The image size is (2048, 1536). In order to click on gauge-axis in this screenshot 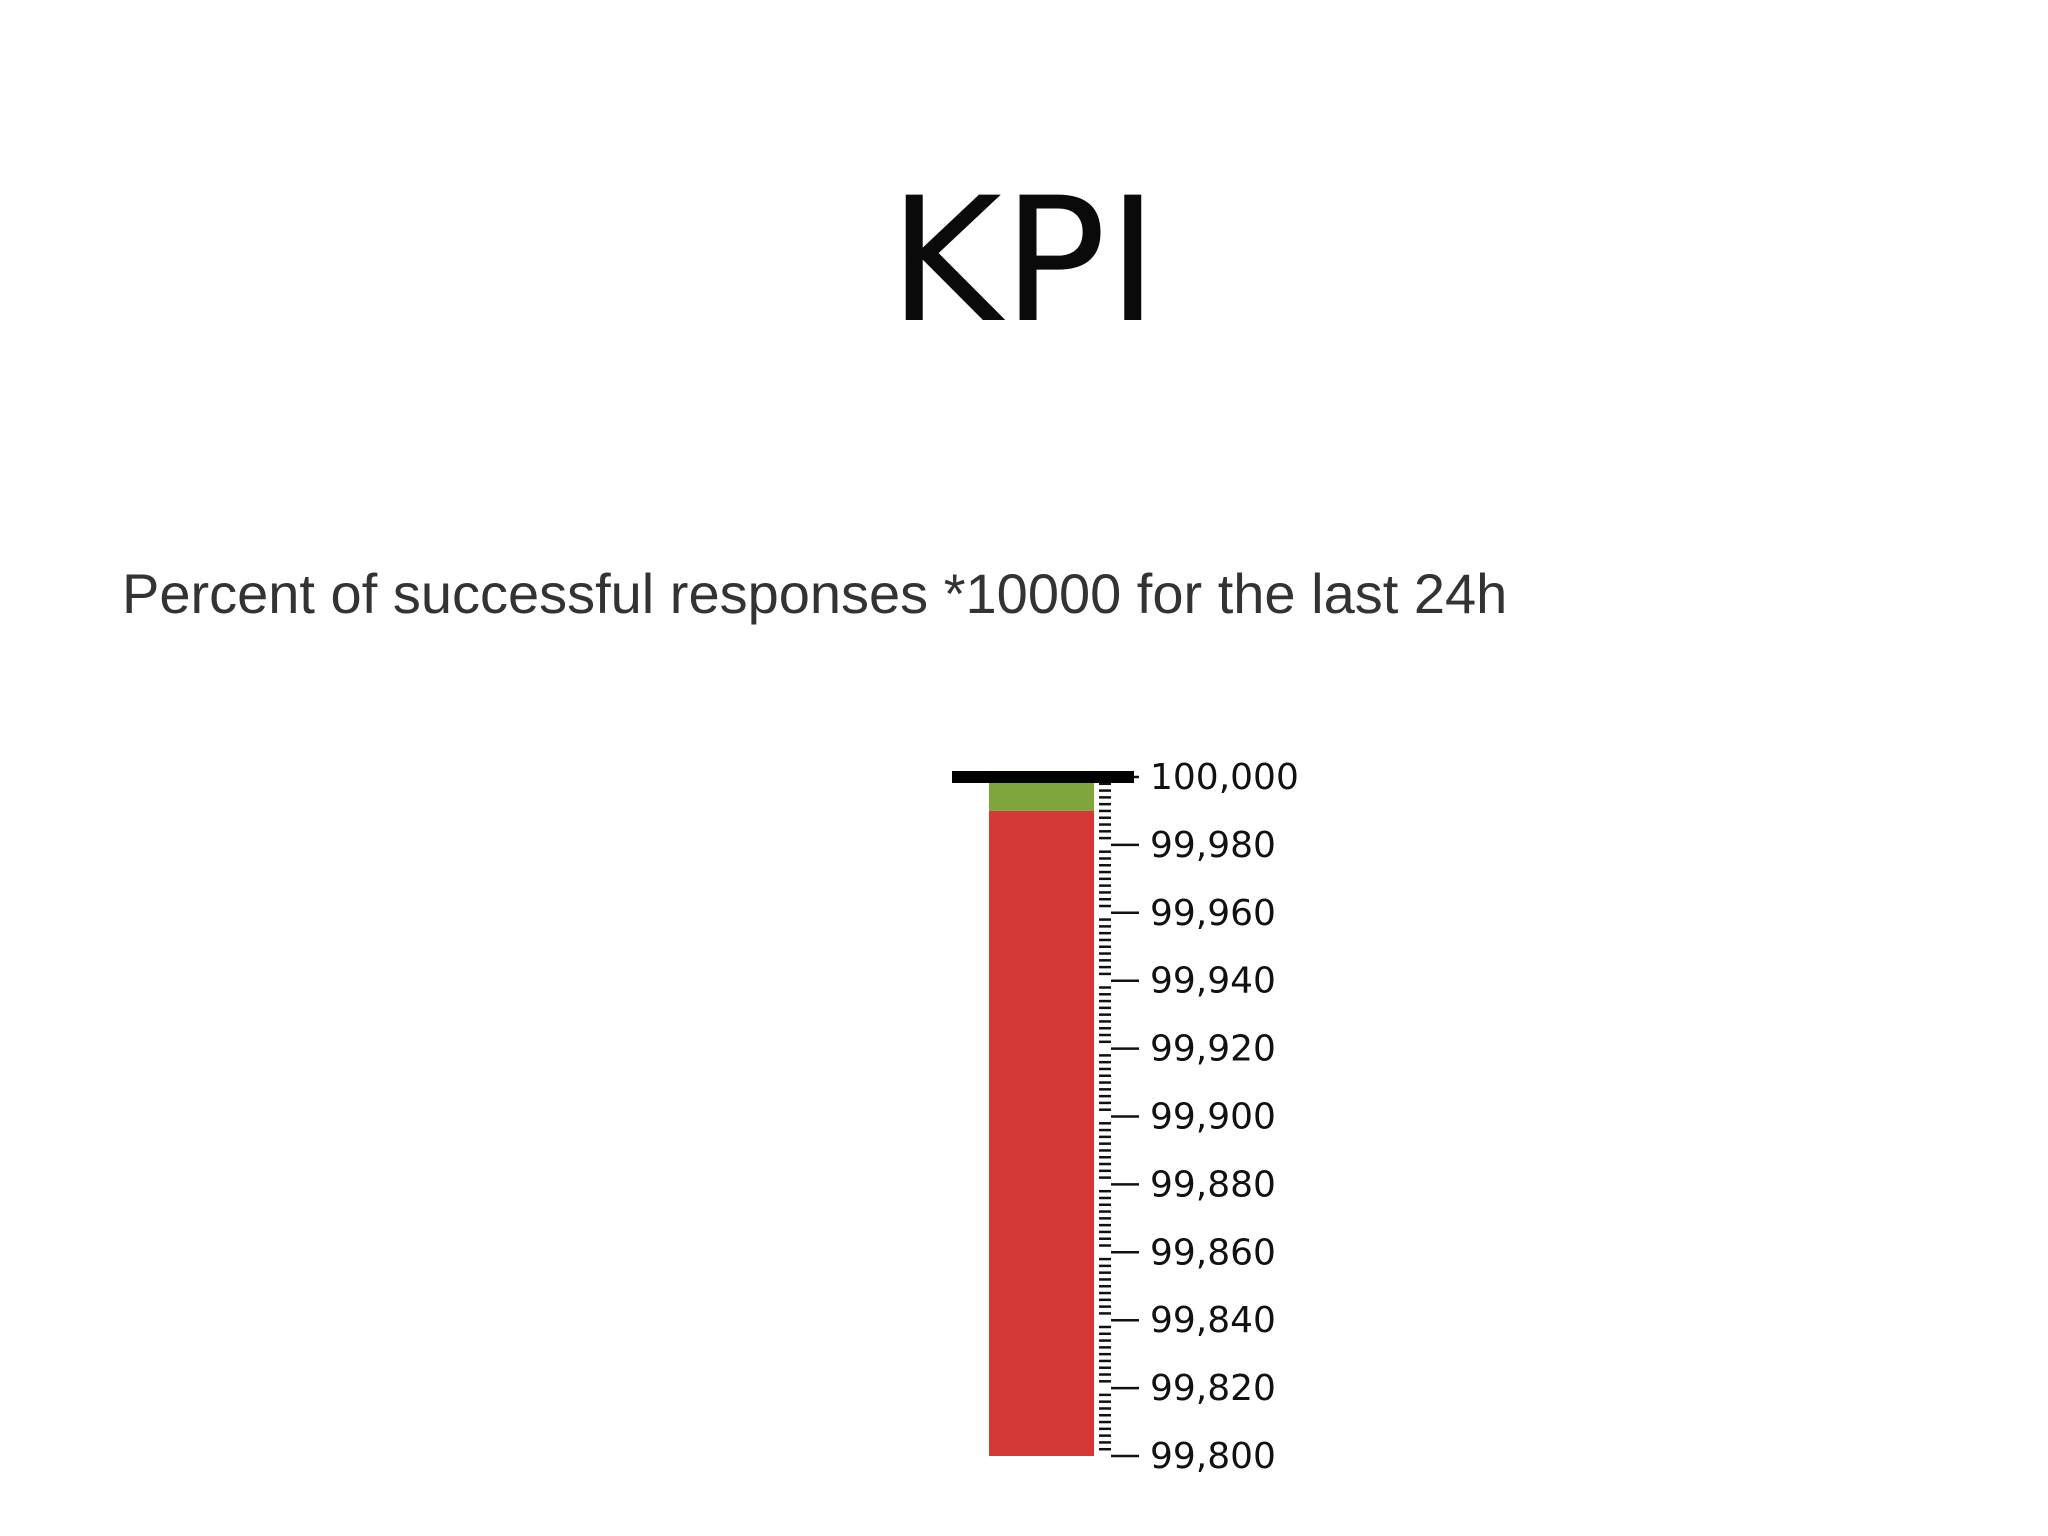, I will do `click(1119, 1116)`.